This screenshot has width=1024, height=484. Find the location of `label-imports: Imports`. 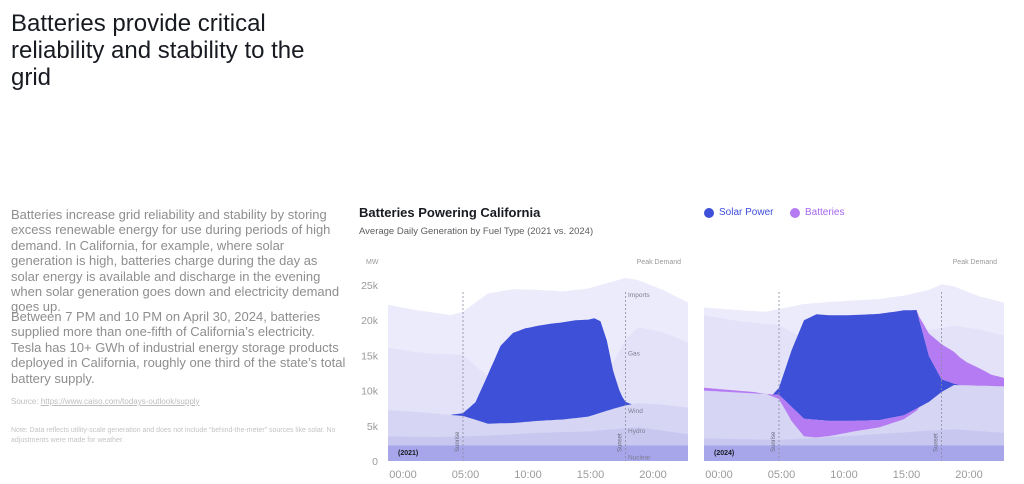

label-imports: Imports is located at coordinates (639, 295).